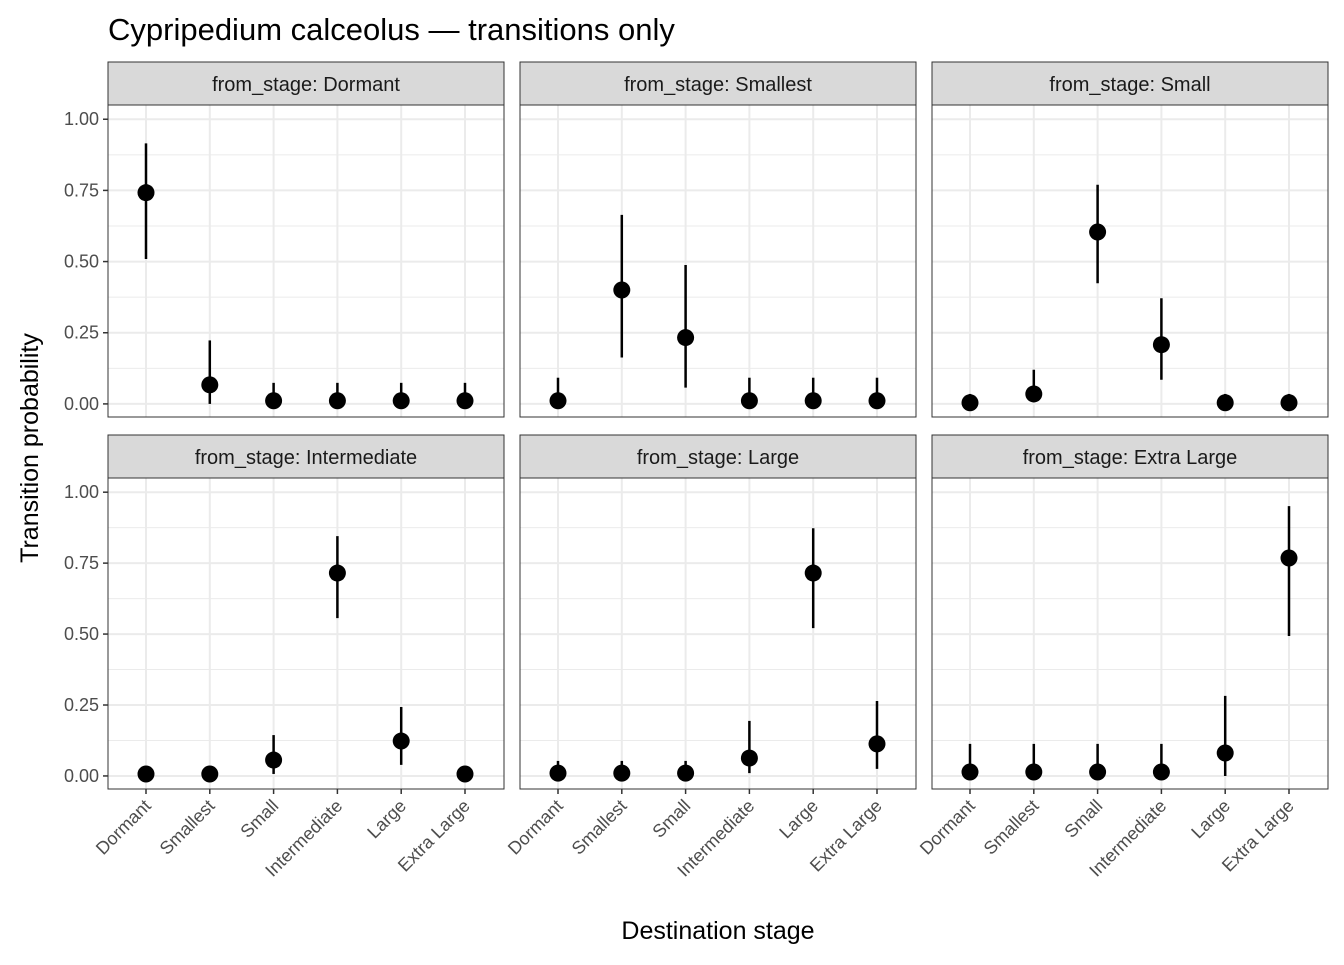 This screenshot has height=965, width=1344. I want to click on facet-panel: from_stage: Small, so click(1130, 239).